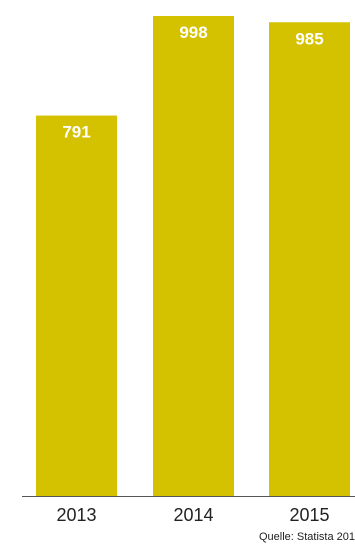 This screenshot has width=355, height=545. What do you see at coordinates (309, 38) in the screenshot?
I see `bar-value-label-2015: 985` at bounding box center [309, 38].